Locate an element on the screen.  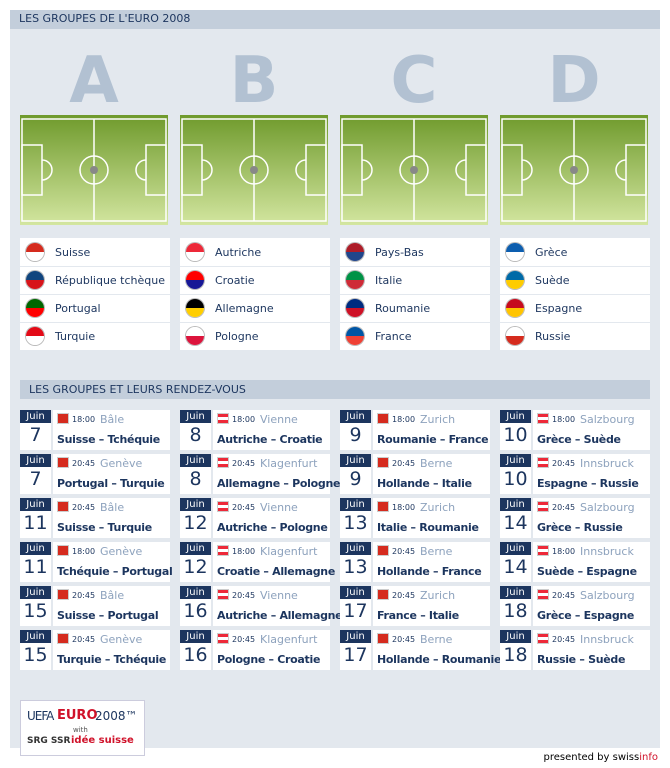
date-day: 9 is located at coordinates (355, 435).